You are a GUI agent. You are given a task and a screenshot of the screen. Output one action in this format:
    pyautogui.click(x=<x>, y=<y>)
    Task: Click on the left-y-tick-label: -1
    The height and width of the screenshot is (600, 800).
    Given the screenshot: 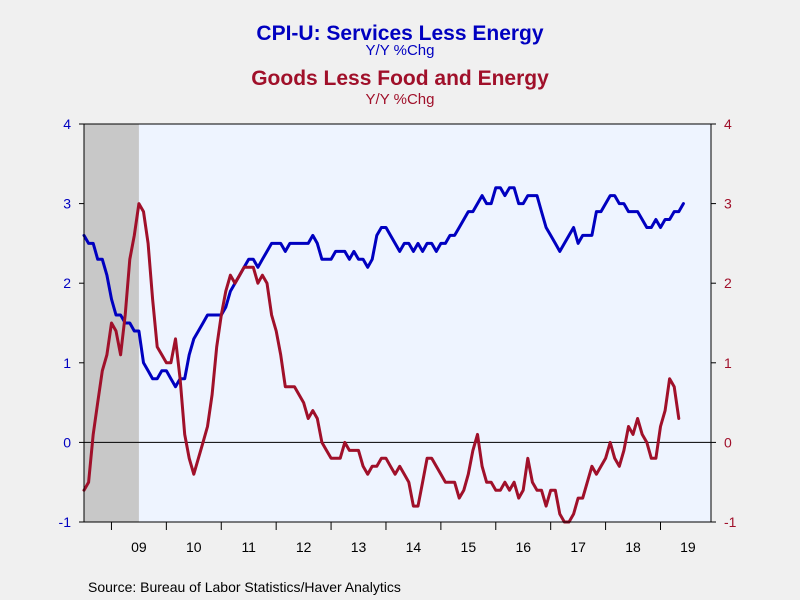 What is the action you would take?
    pyautogui.click(x=65, y=522)
    